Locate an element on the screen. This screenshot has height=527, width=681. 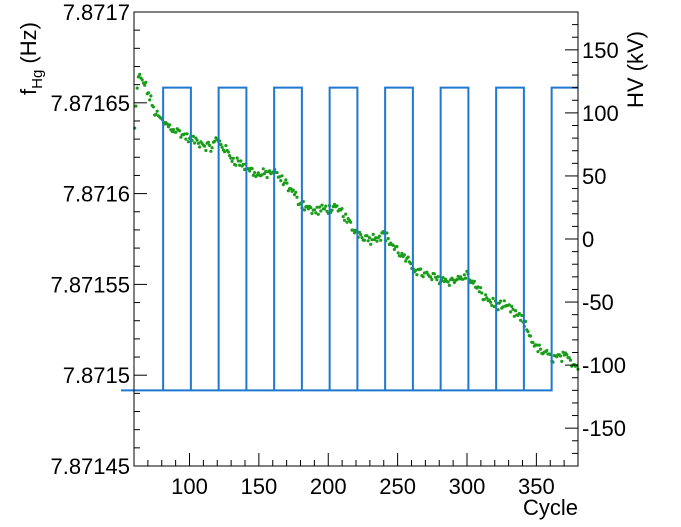
y-right-tick-label: 0 is located at coordinates (588, 239).